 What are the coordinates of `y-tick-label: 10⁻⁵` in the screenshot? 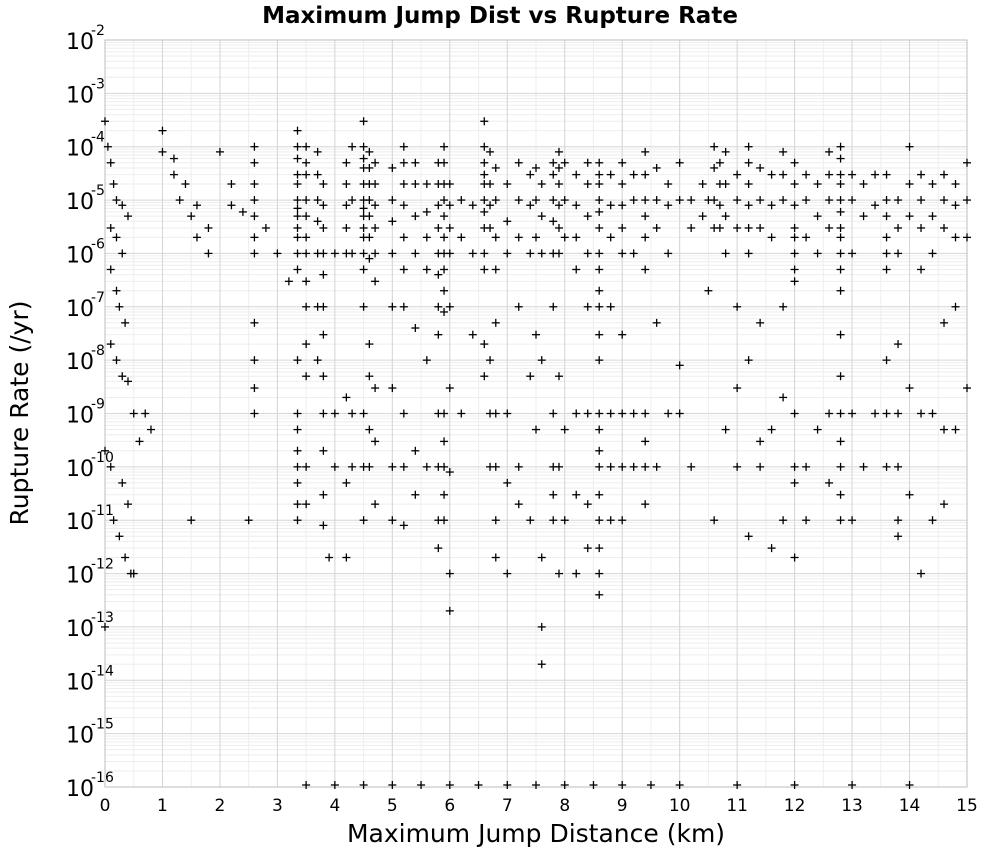 It's located at (85, 199).